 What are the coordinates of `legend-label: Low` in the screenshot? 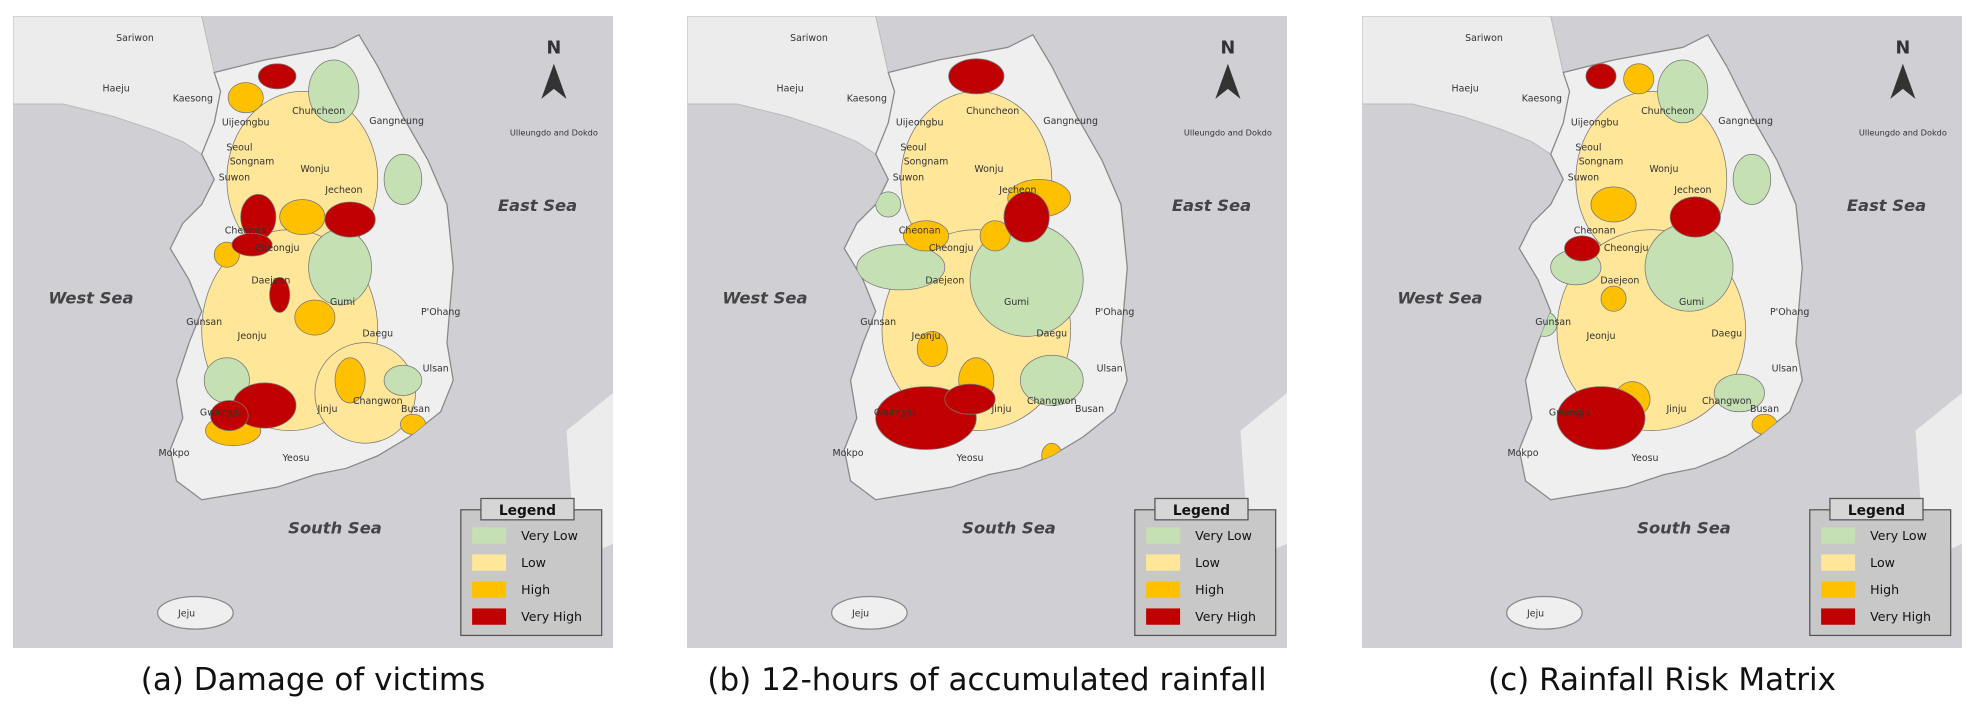 It's located at (1882, 562).